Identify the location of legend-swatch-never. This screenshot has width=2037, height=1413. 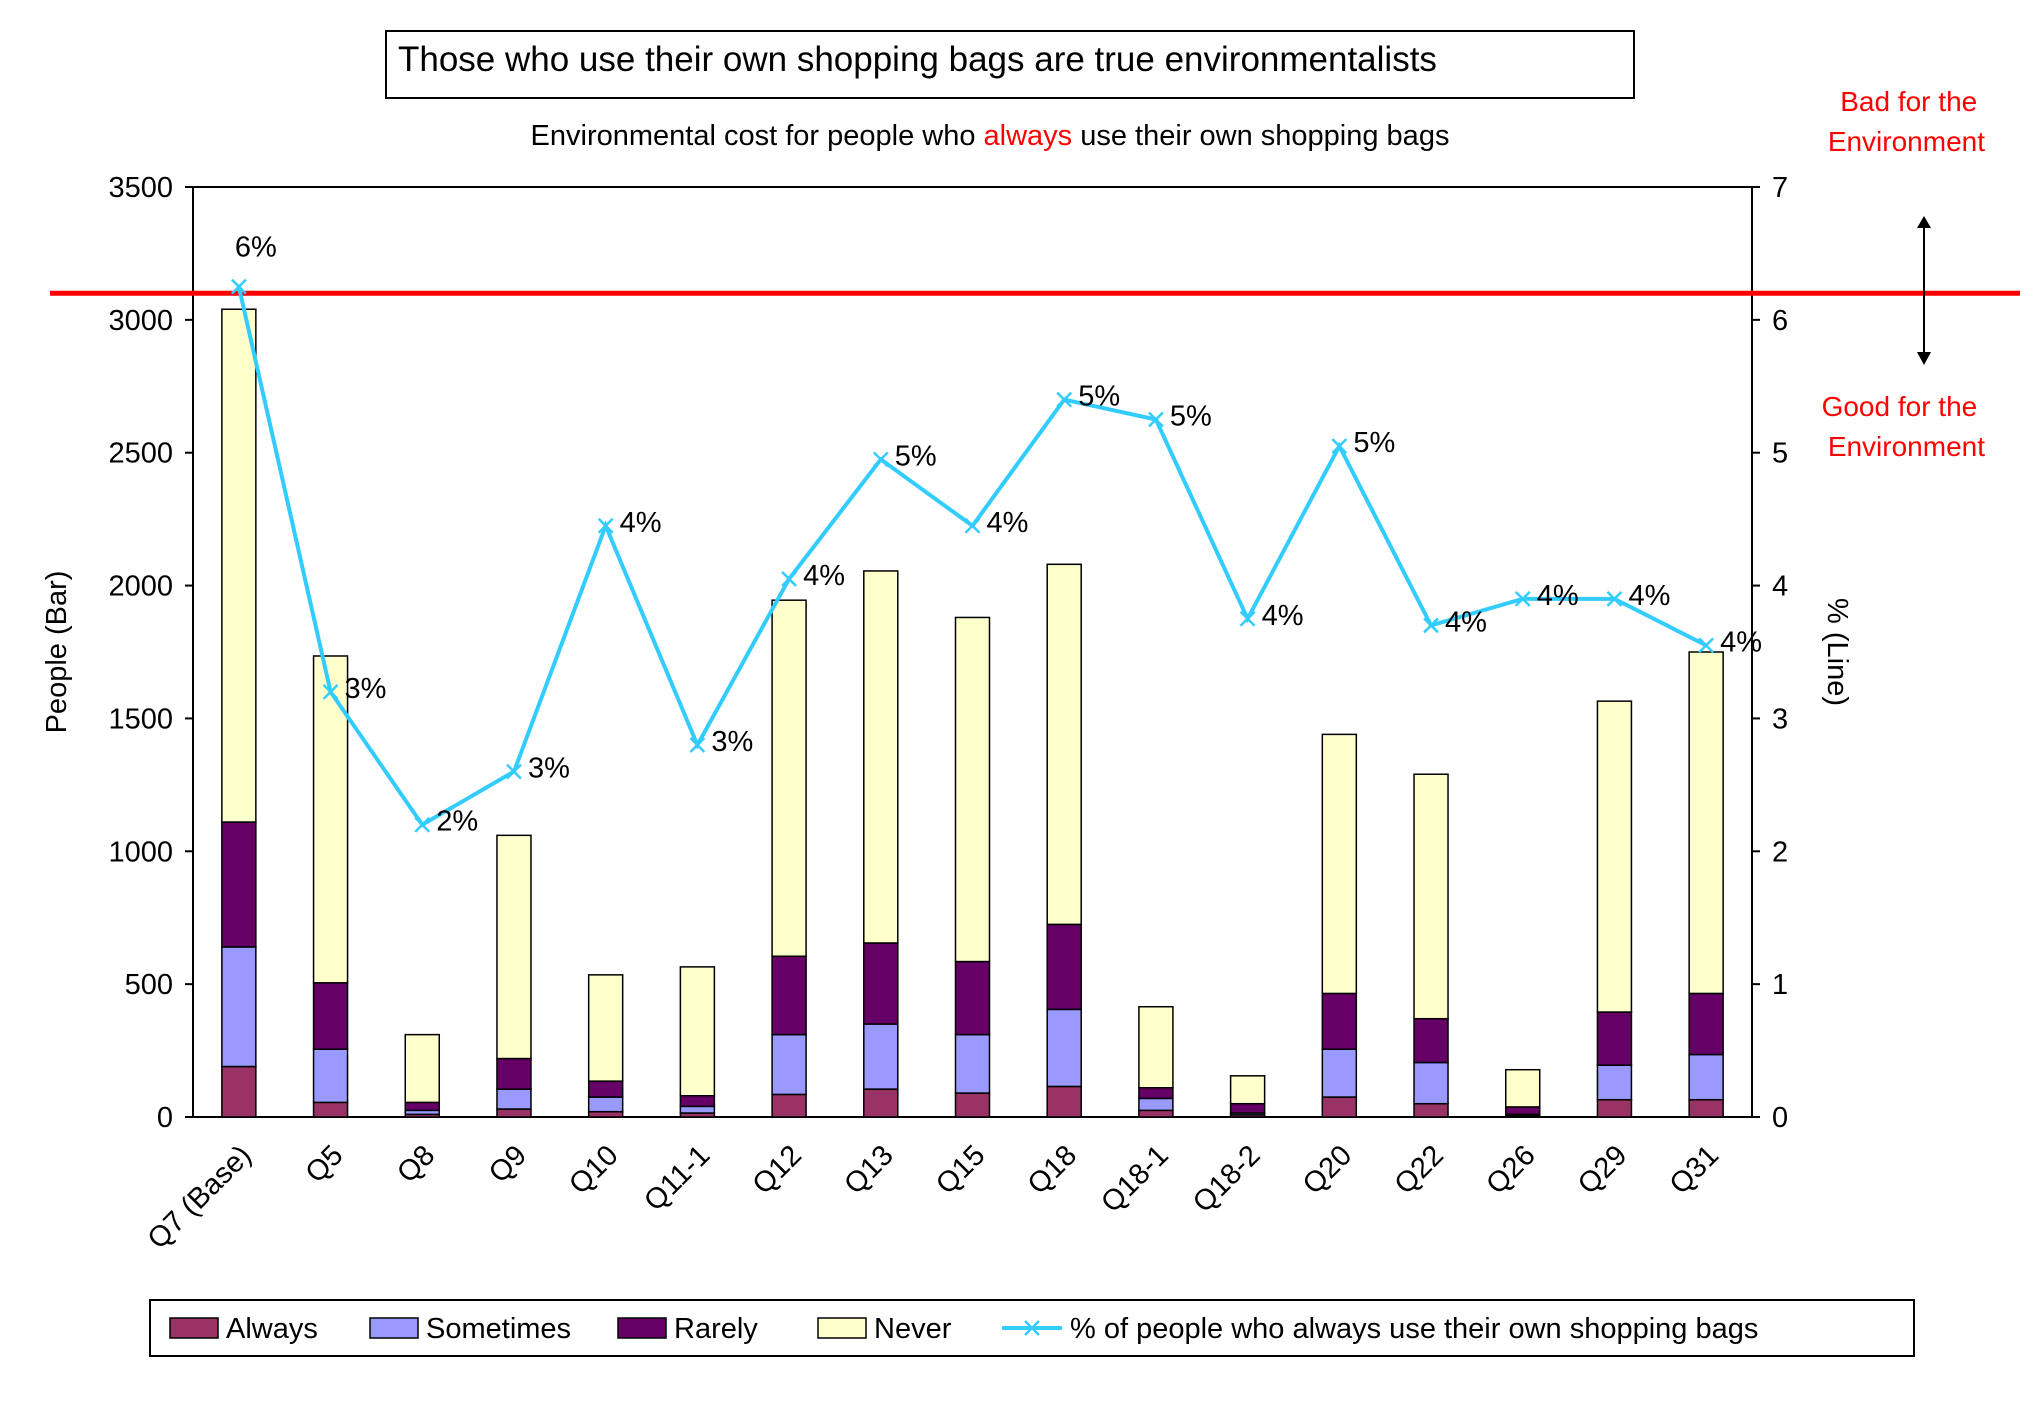
(842, 1328).